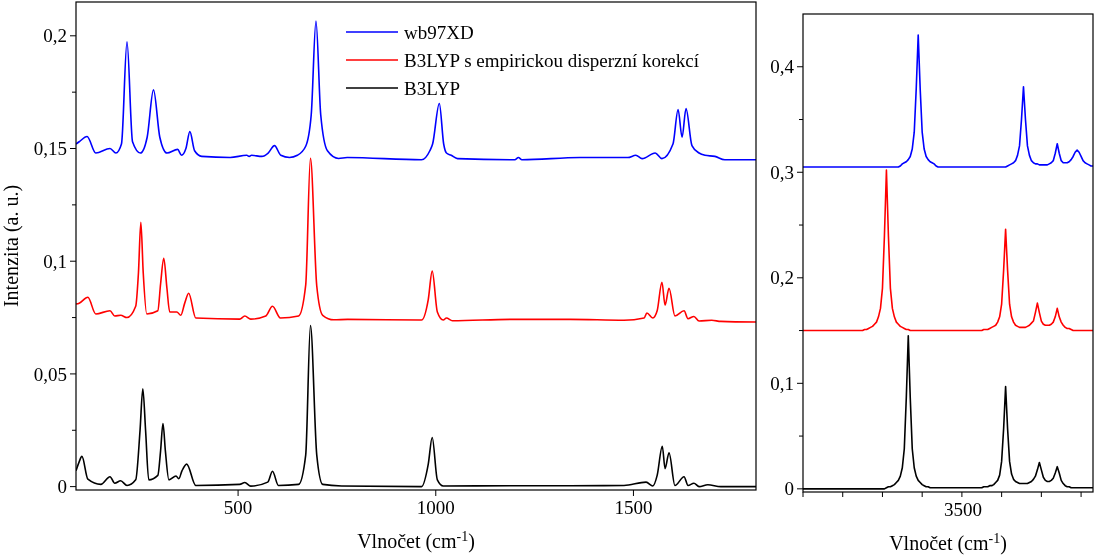  Describe the element at coordinates (552, 60) in the screenshot. I see `legend-label: B3LYP s empirickou disperzní korekcí` at that location.